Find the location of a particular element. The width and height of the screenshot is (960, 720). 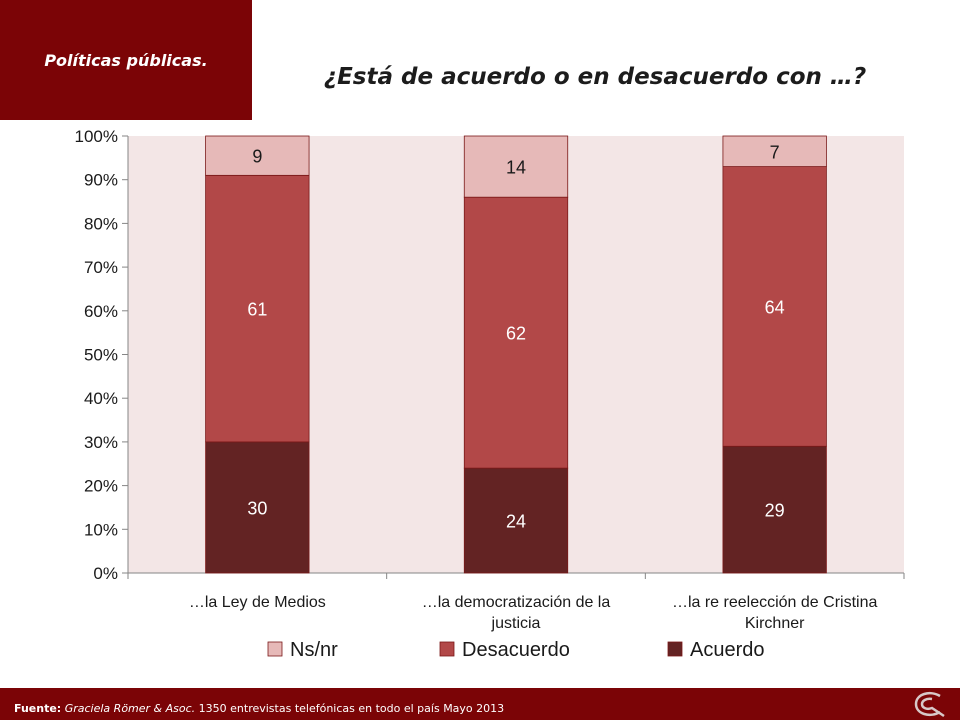

data-label: 7 is located at coordinates (775, 152).